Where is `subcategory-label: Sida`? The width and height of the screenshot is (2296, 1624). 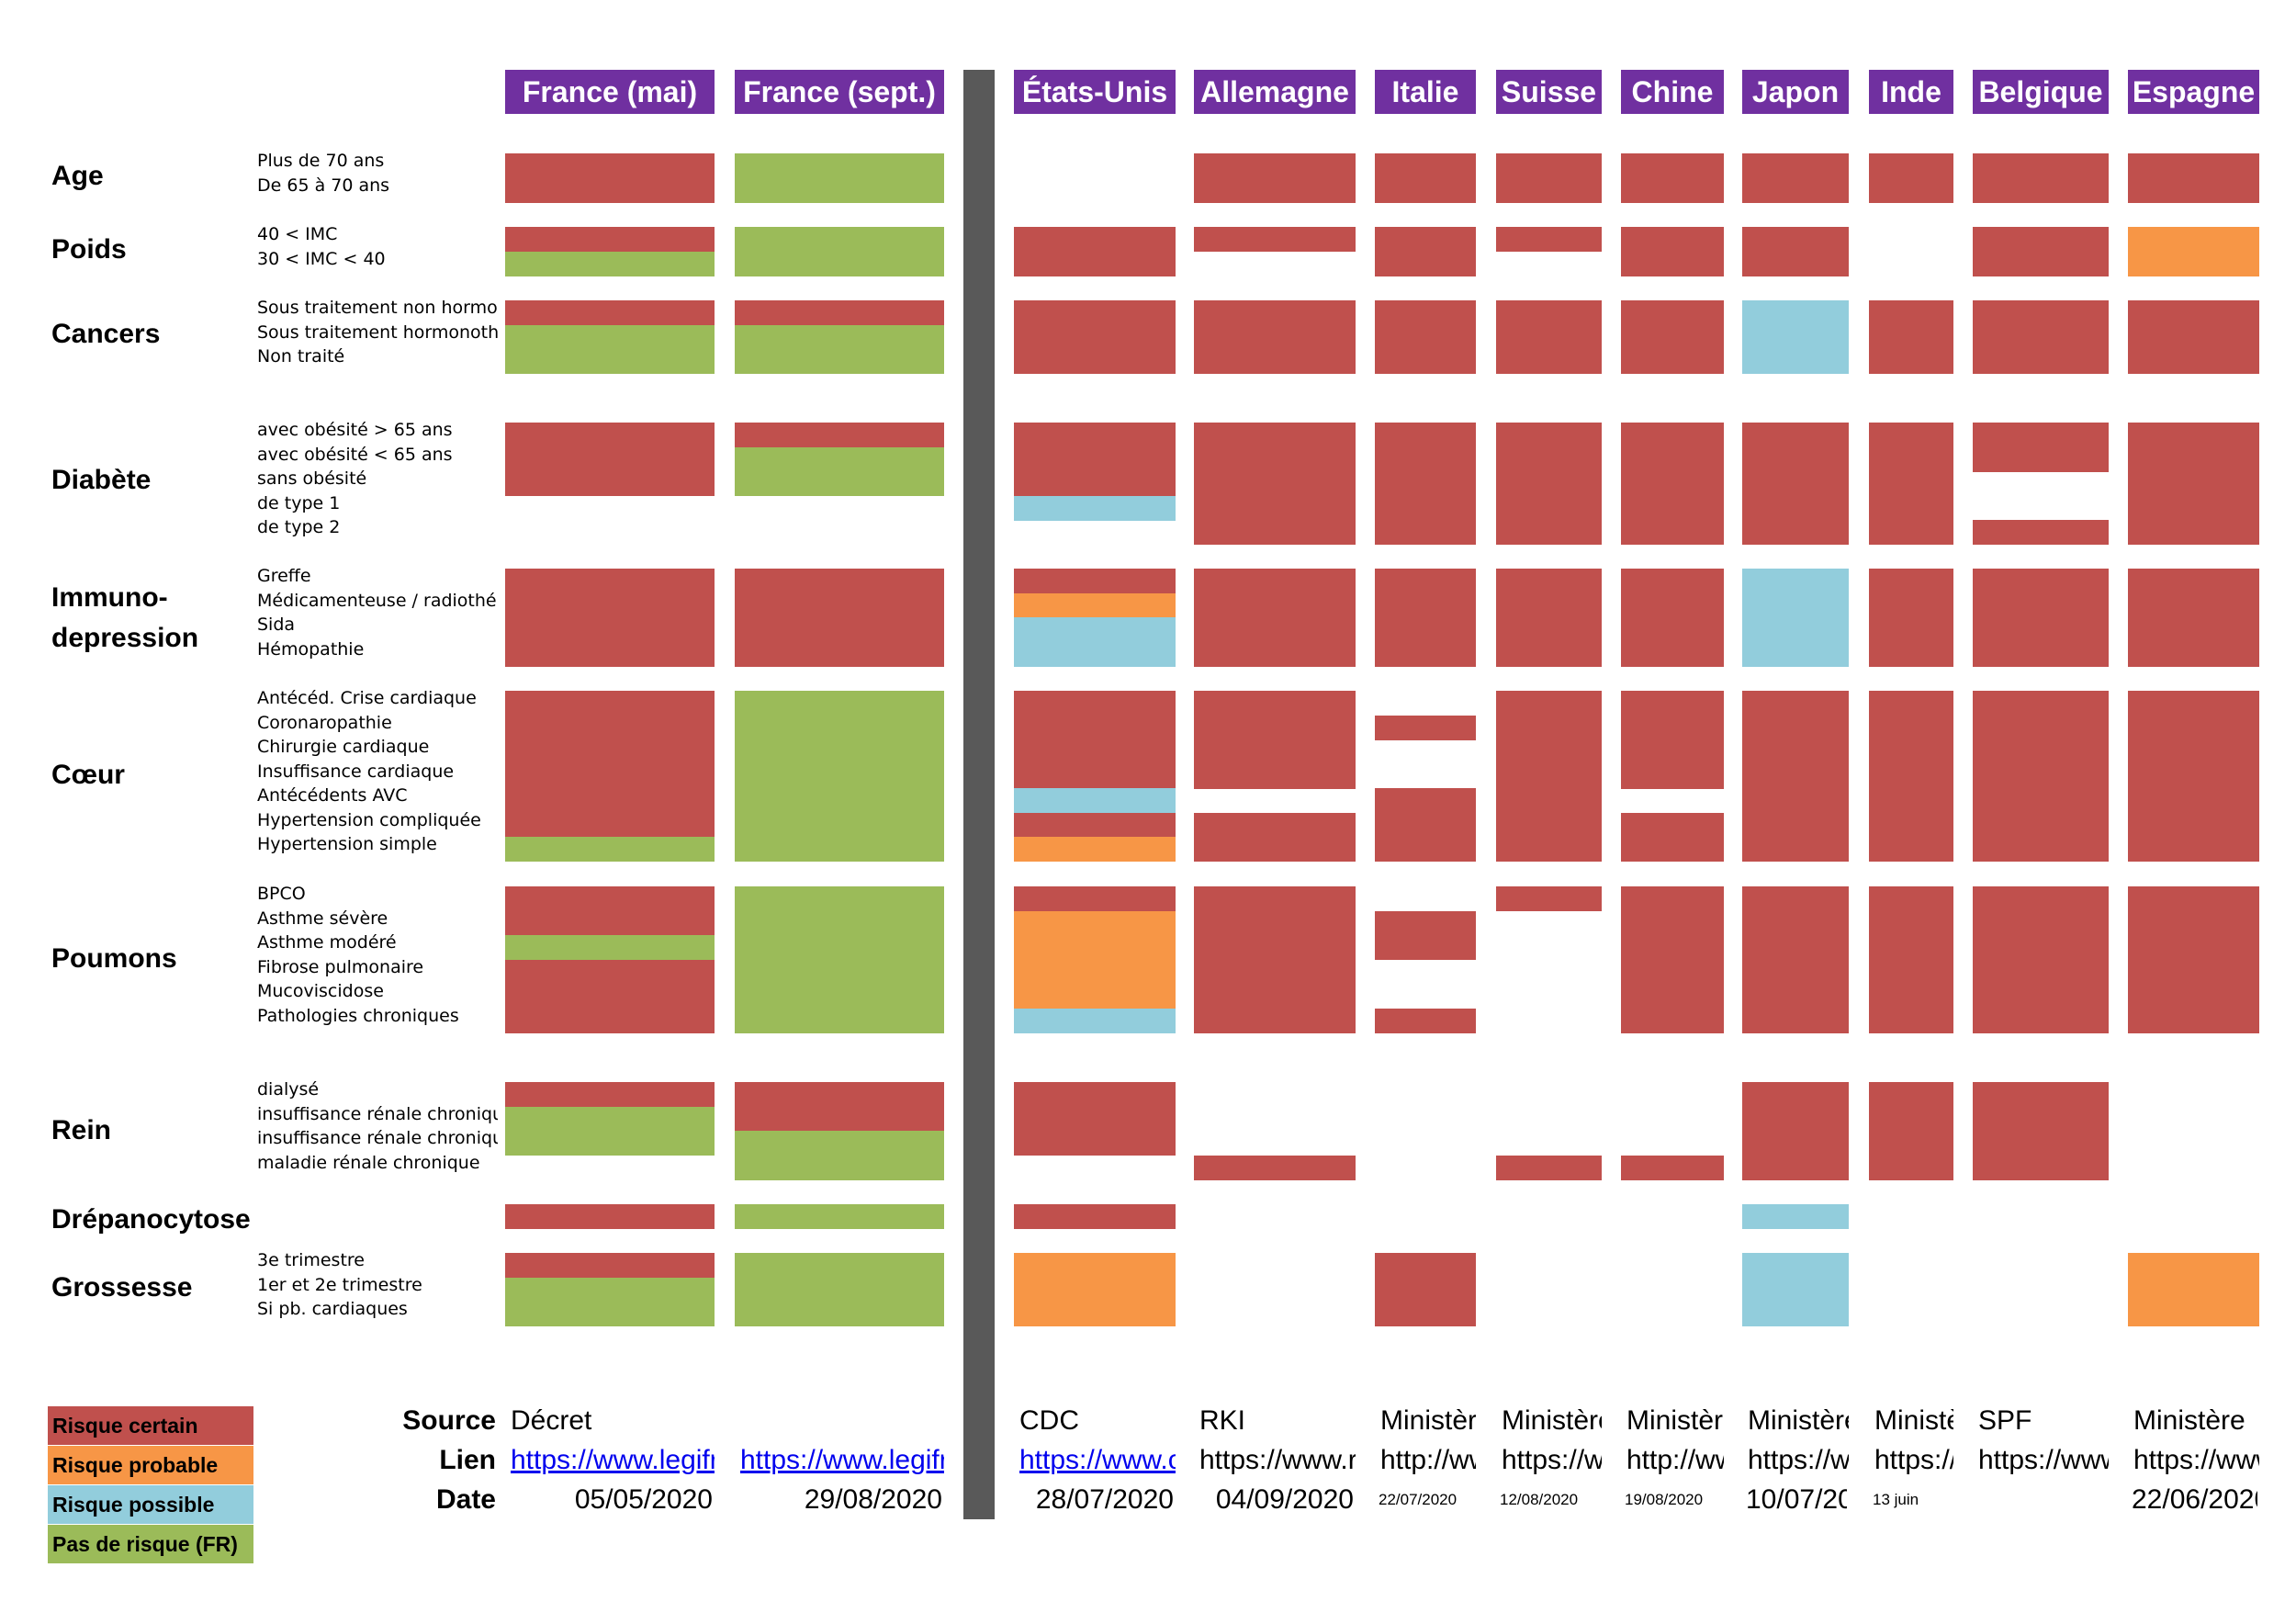 subcategory-label: Sida is located at coordinates (276, 625).